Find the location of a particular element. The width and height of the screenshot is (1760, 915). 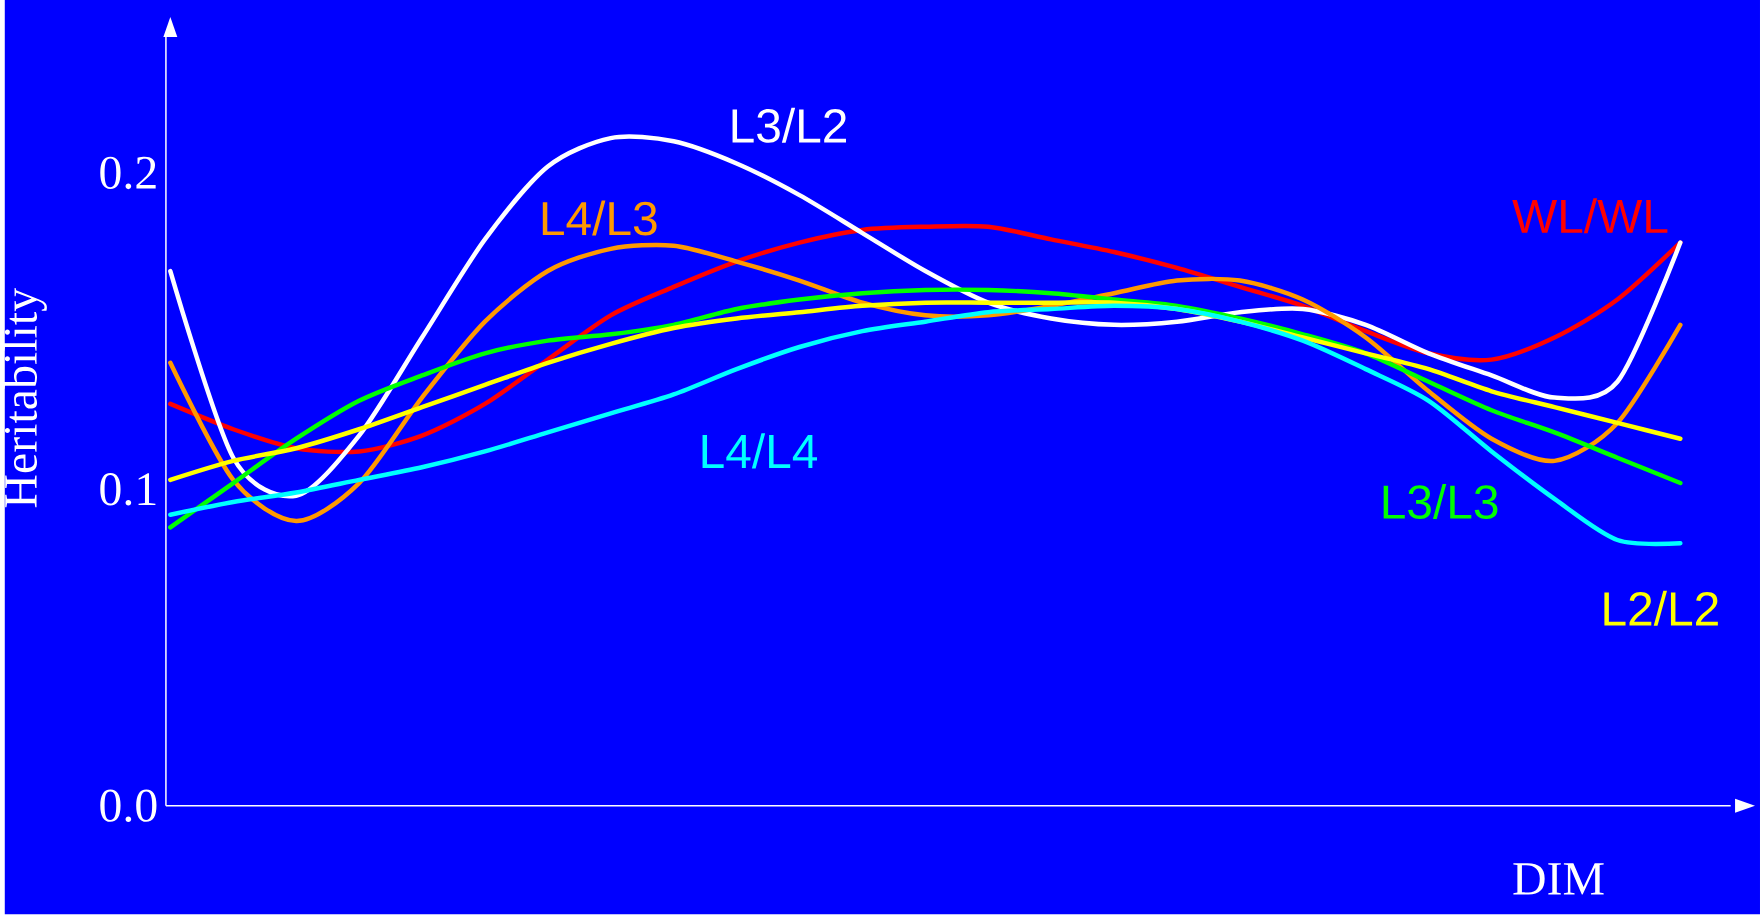

series-label: L3/L2 is located at coordinates (789, 125).